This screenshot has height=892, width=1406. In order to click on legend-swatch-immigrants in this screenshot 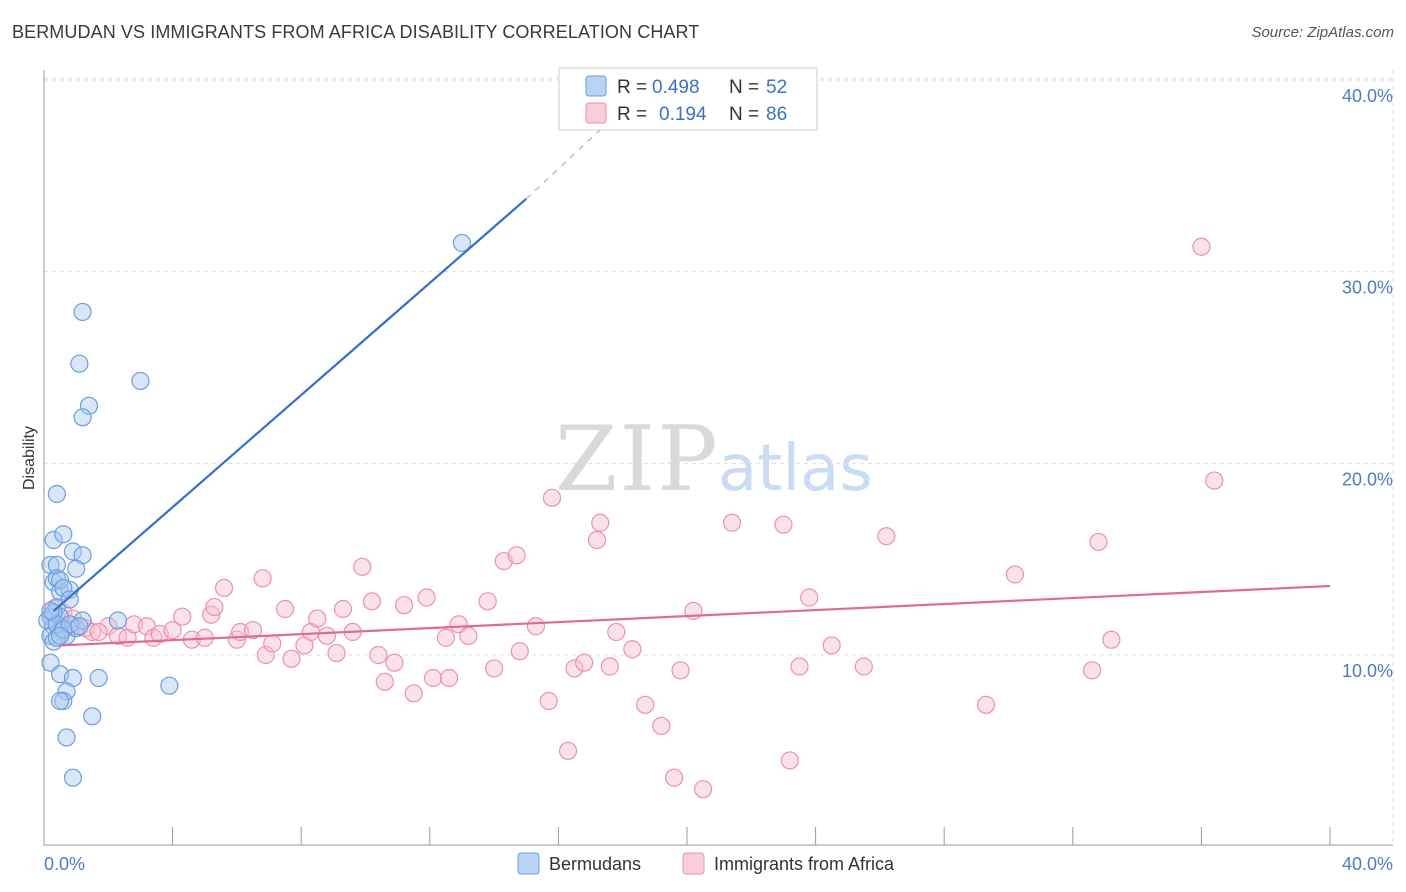, I will do `click(596, 113)`.